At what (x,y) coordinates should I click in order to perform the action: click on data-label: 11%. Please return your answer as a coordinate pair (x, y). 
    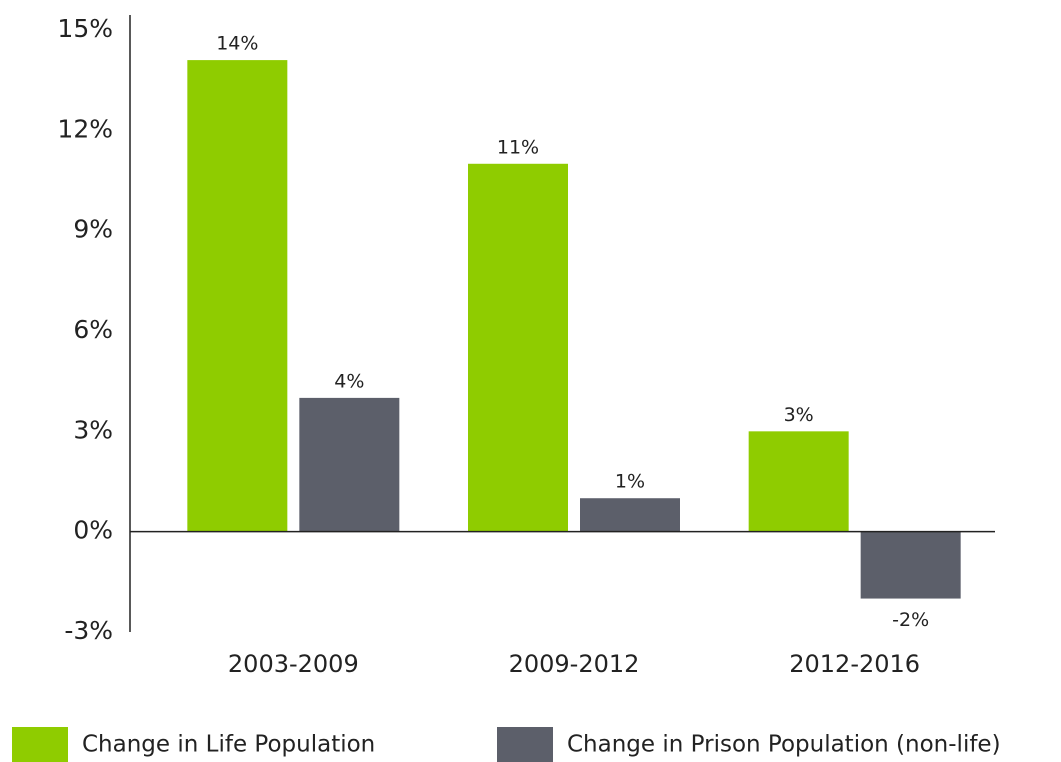
    Looking at the image, I should click on (518, 147).